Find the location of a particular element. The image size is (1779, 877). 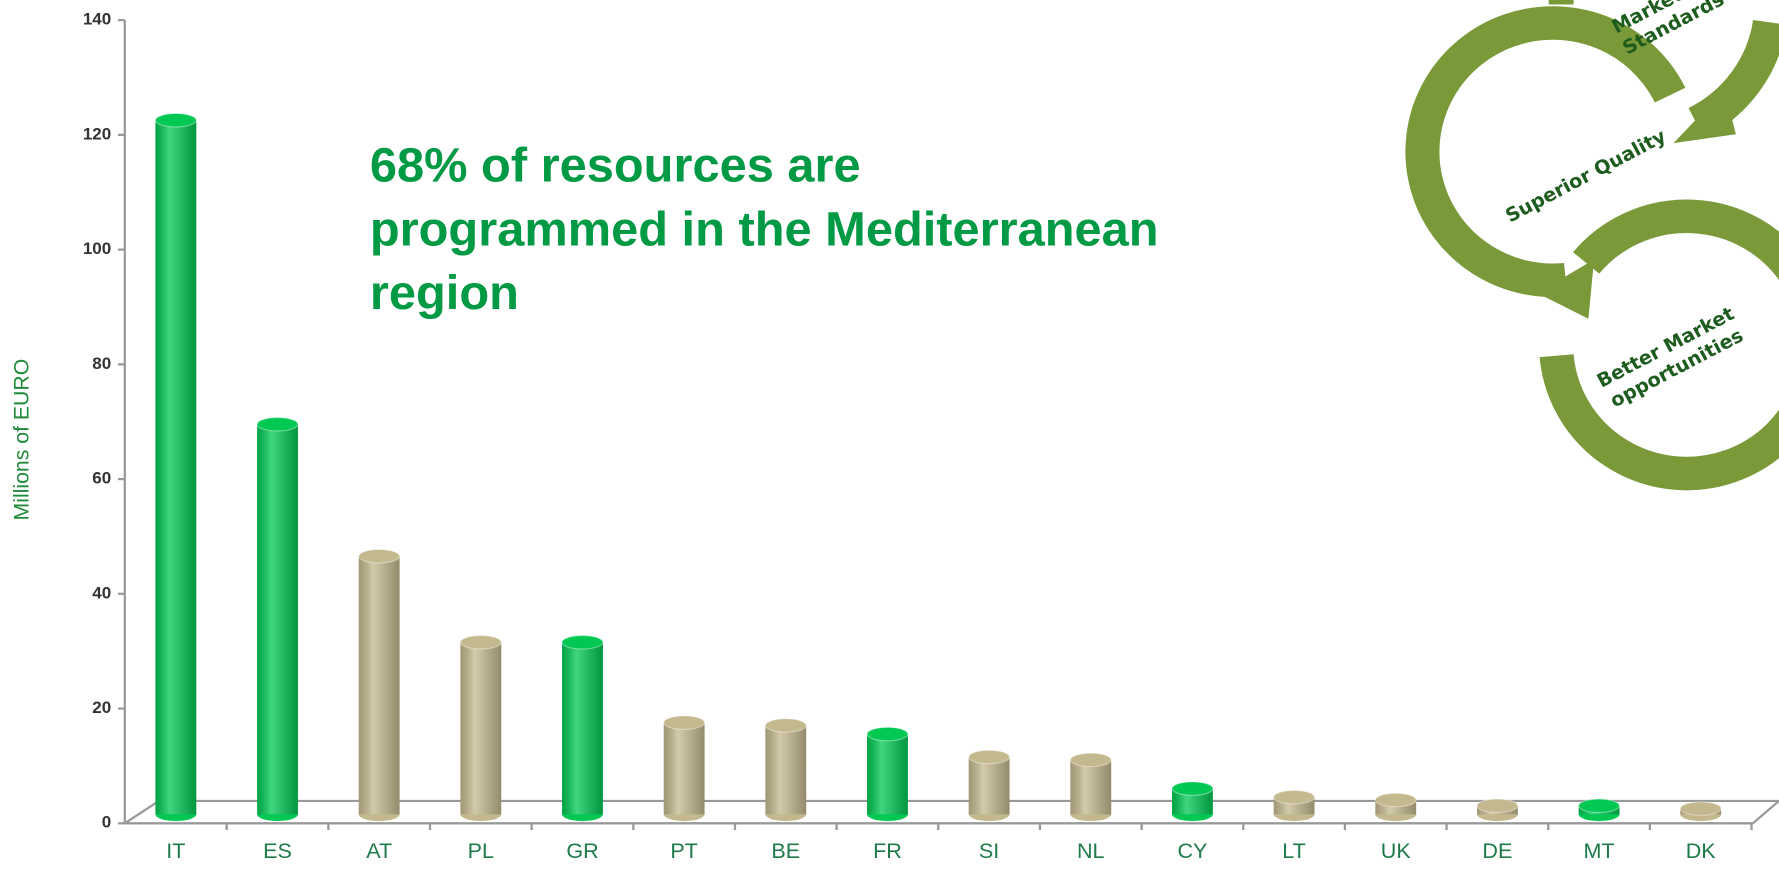

y-tick-label: 0 is located at coordinates (106, 822).